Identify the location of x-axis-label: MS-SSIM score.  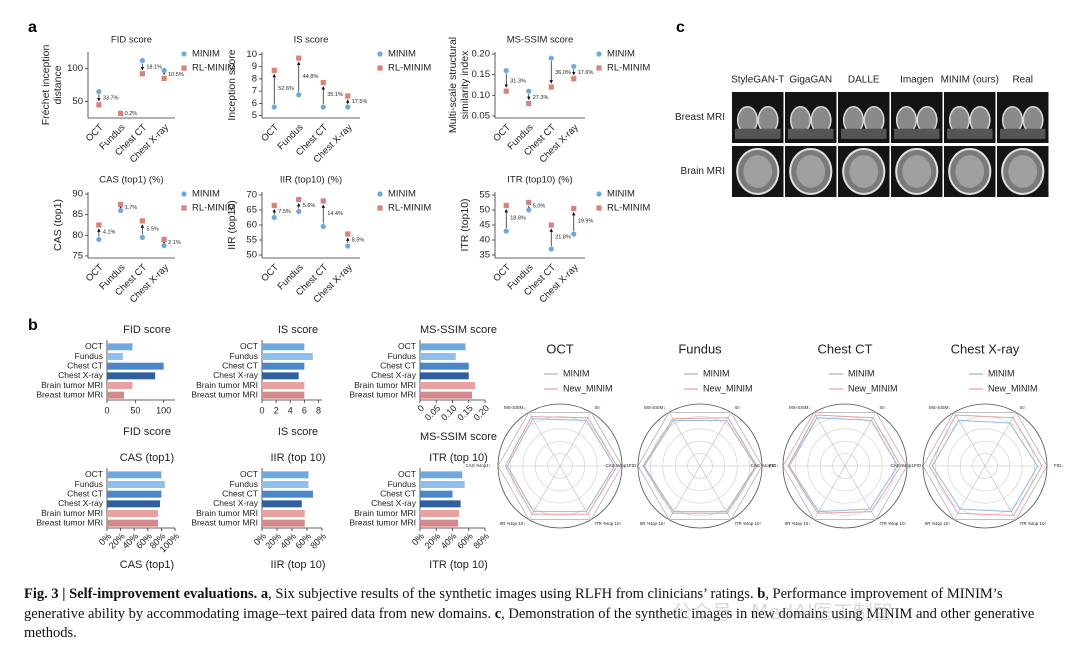
(458, 437).